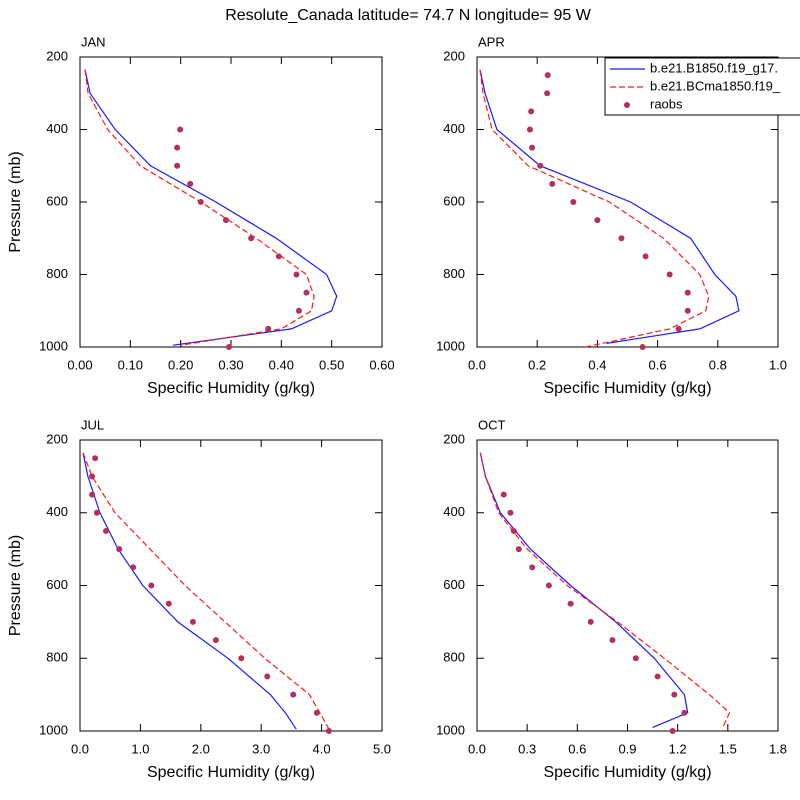  Describe the element at coordinates (331, 364) in the screenshot. I see `x-tick-label: 0.50` at that location.